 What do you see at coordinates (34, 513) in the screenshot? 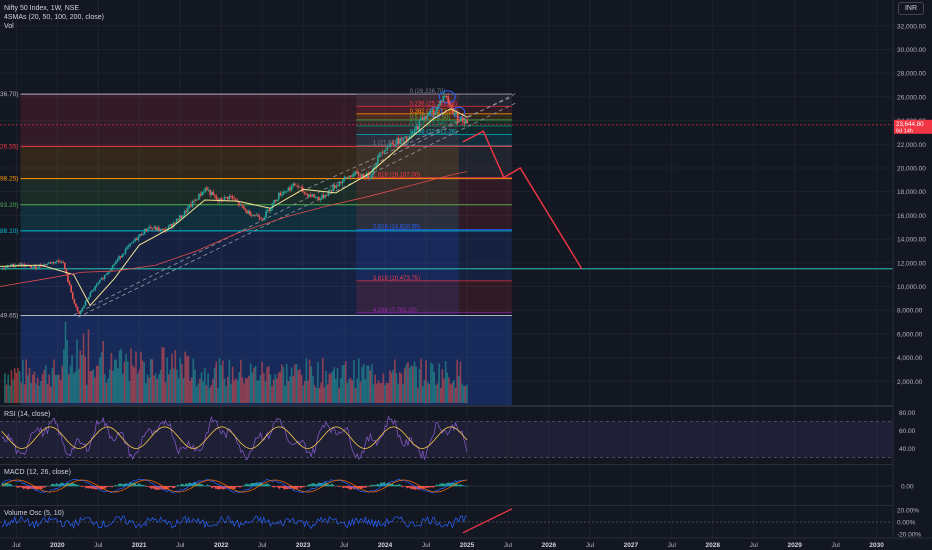
I see `volume-osc-title: Volume Osc (5, 10)` at bounding box center [34, 513].